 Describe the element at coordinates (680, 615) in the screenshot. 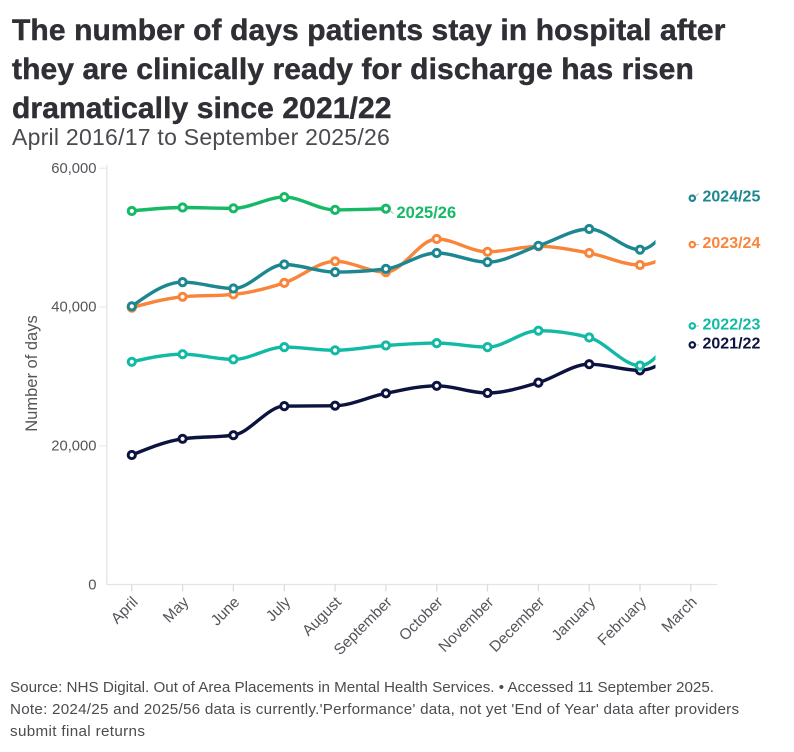

I see `svg-text: March` at that location.